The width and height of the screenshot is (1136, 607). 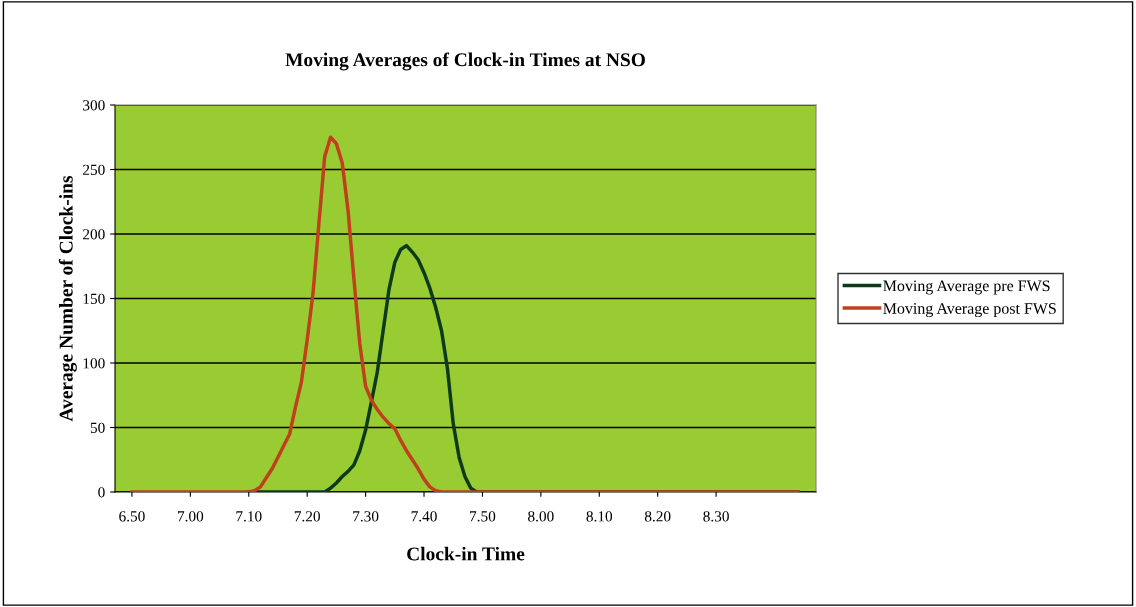 What do you see at coordinates (466, 553) in the screenshot?
I see `x-axis-title: Clock-in Time` at bounding box center [466, 553].